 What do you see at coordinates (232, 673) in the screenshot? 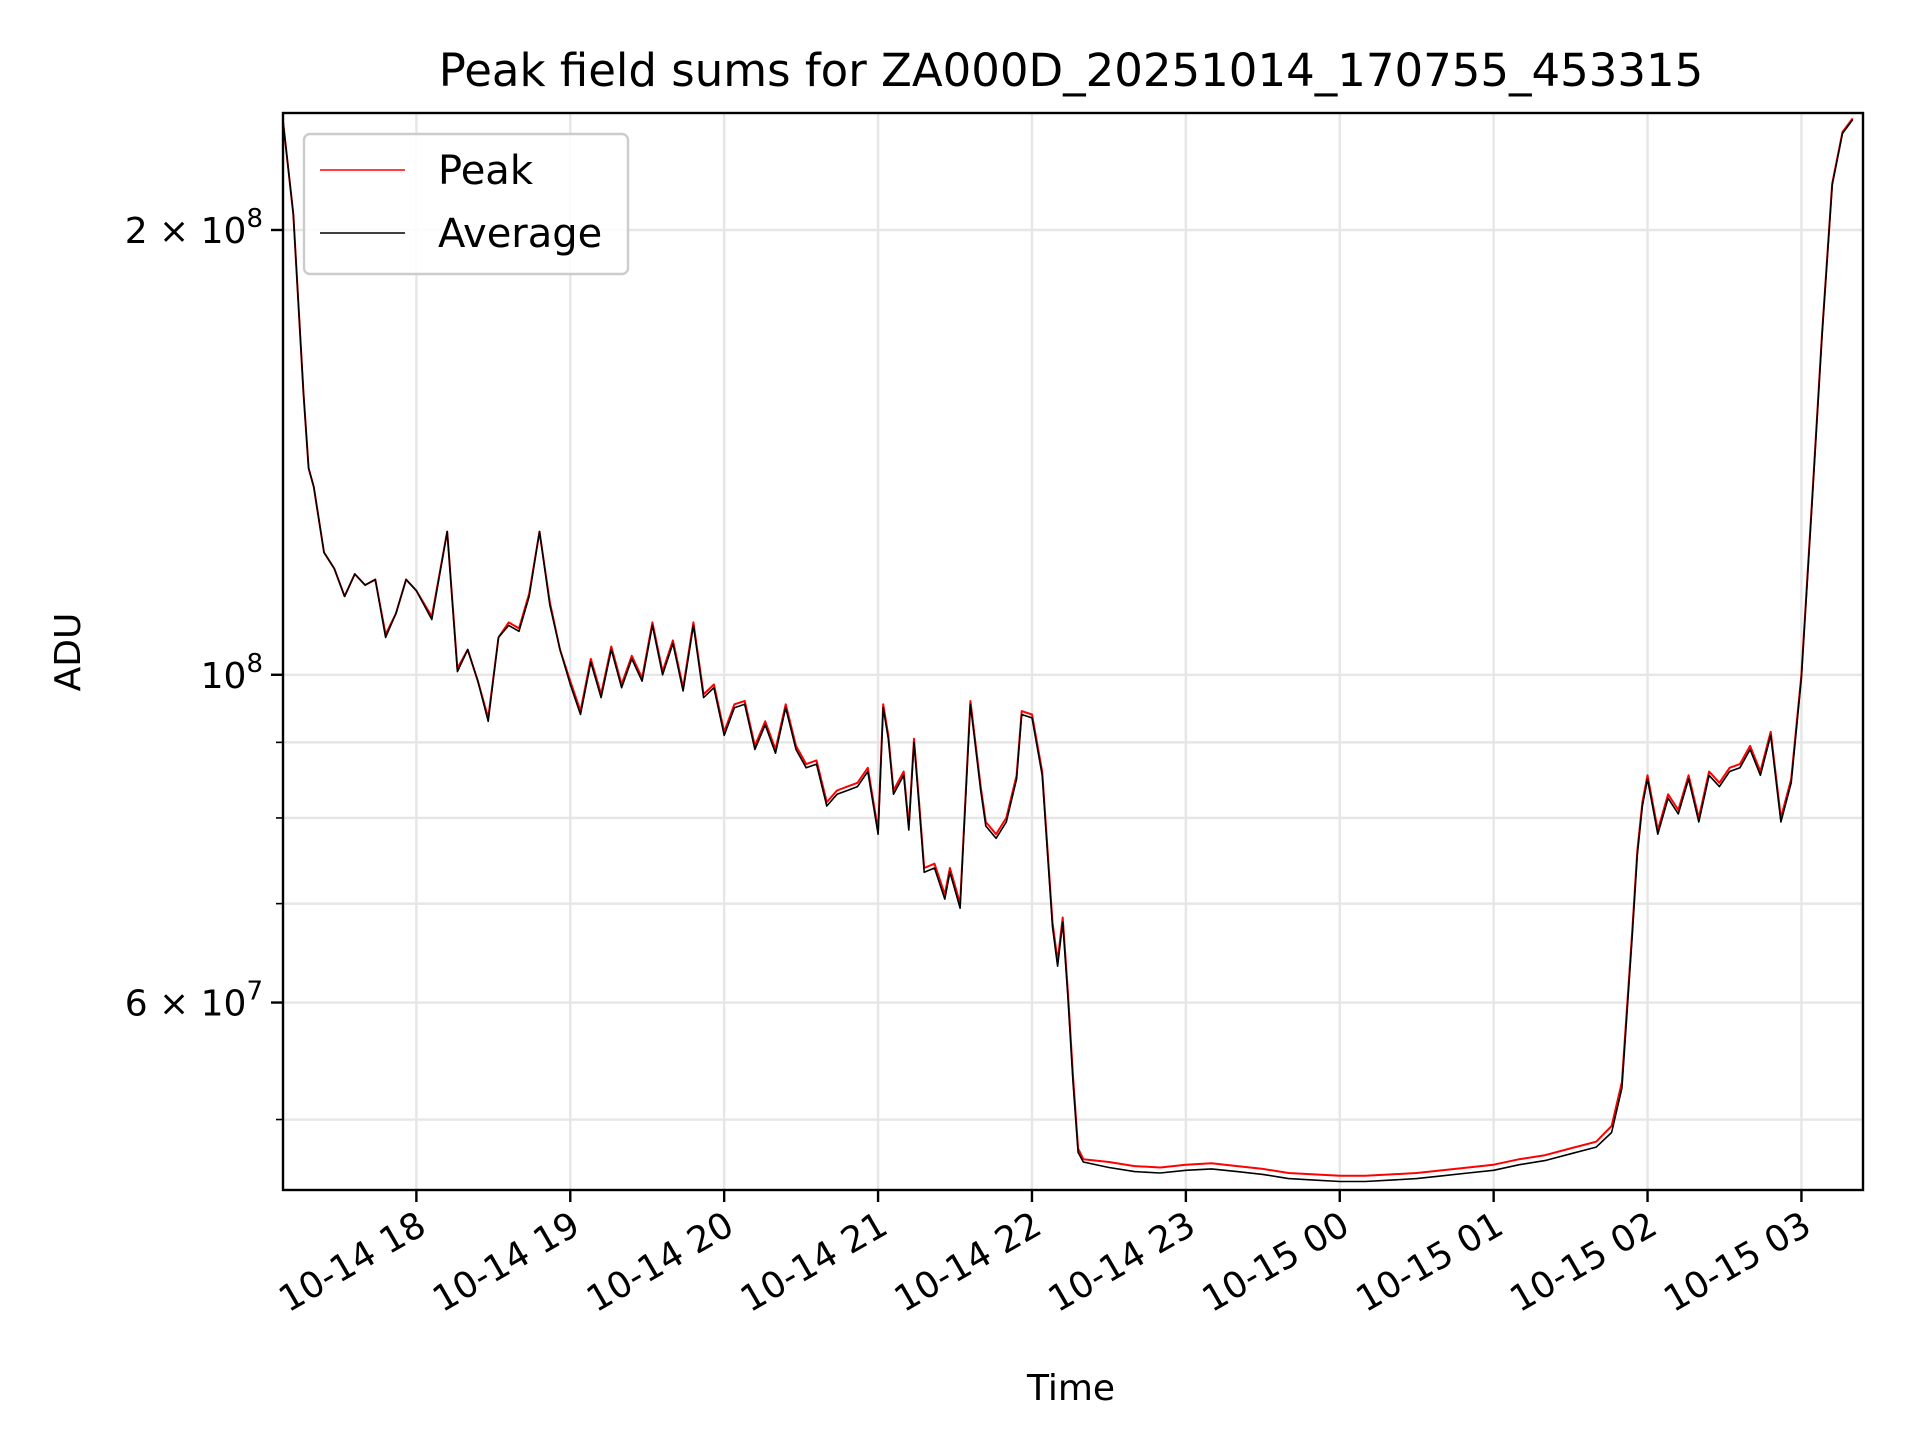
I see `y-tick-label: 108` at bounding box center [232, 673].